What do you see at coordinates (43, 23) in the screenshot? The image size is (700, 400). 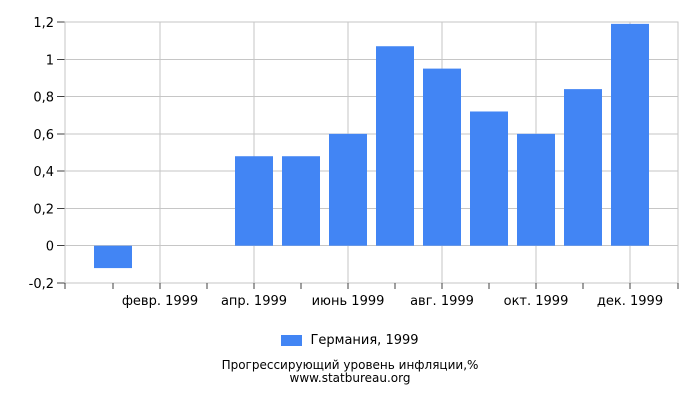 I see `y-tick-label: 1,2` at bounding box center [43, 23].